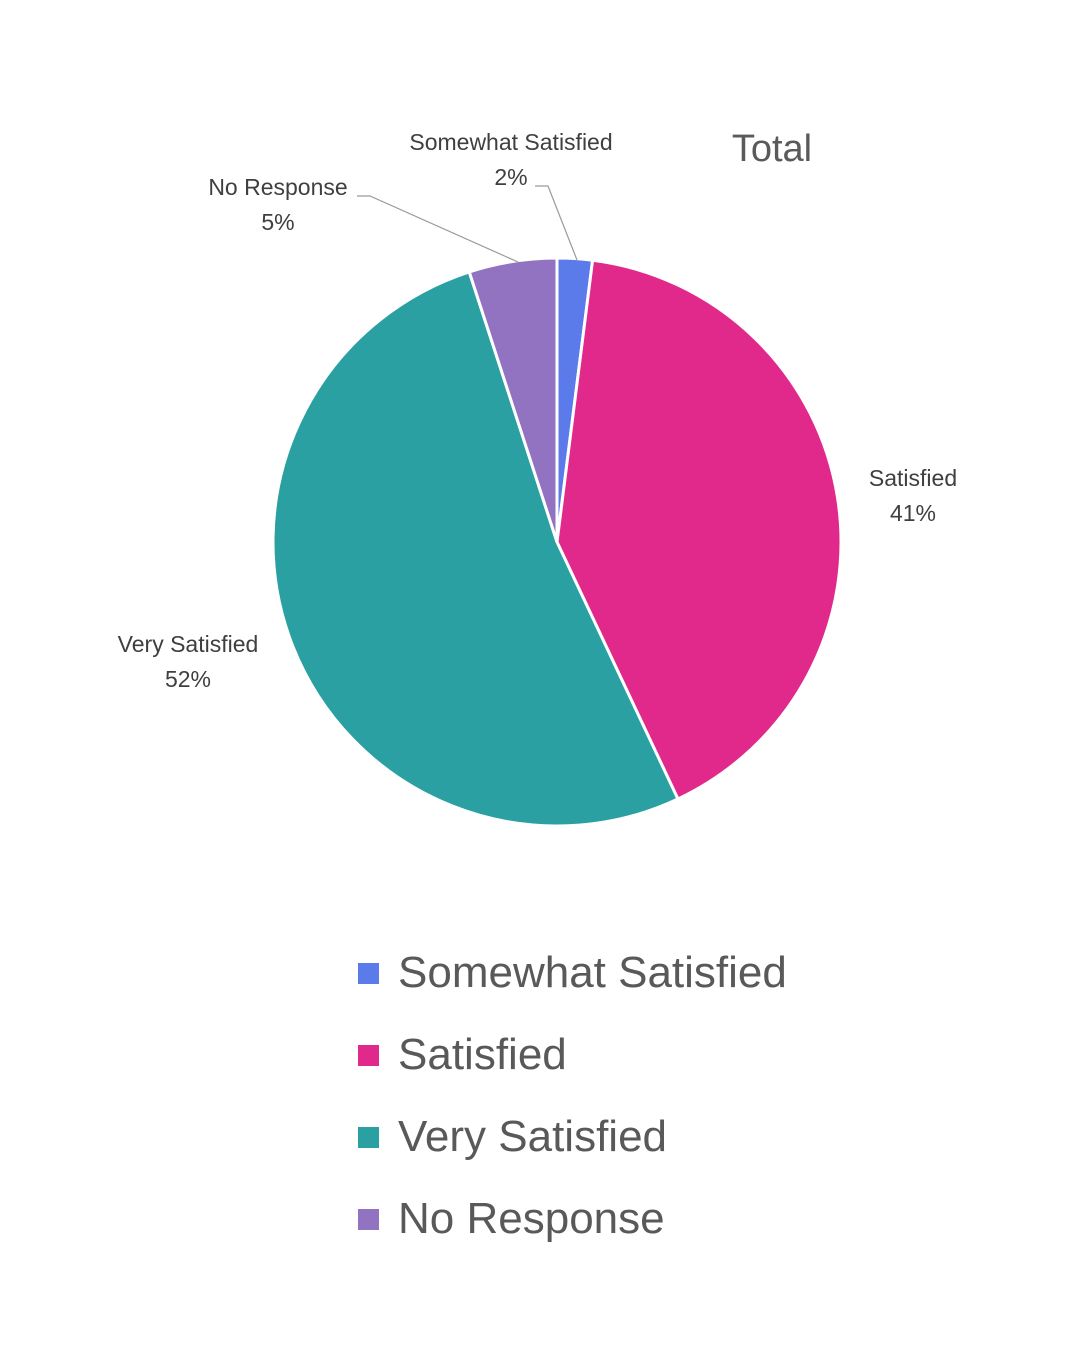 The width and height of the screenshot is (1080, 1350). Describe the element at coordinates (188, 679) in the screenshot. I see `data-label-value: 52%` at that location.